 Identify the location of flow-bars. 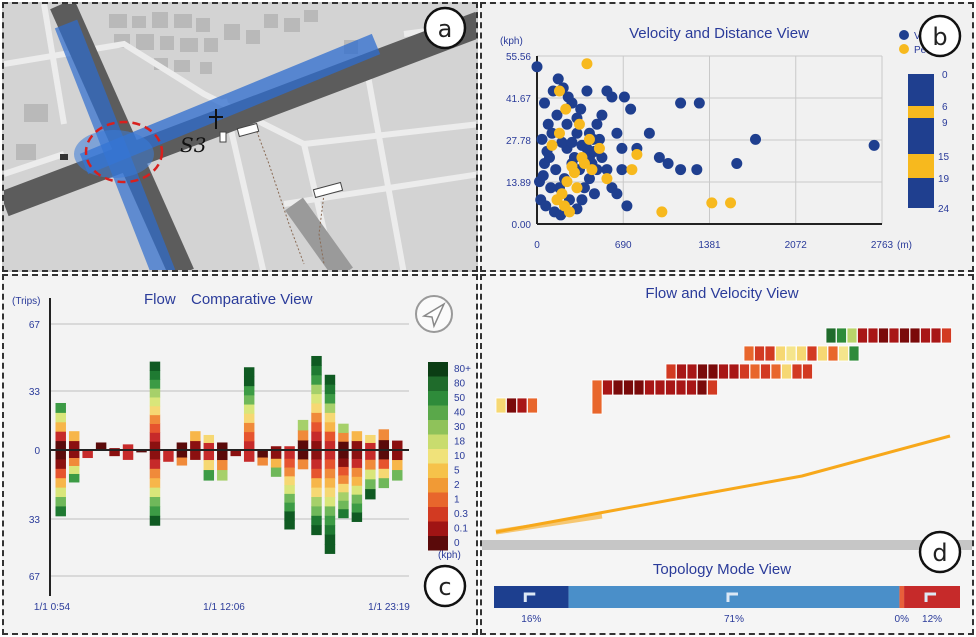
(229, 454).